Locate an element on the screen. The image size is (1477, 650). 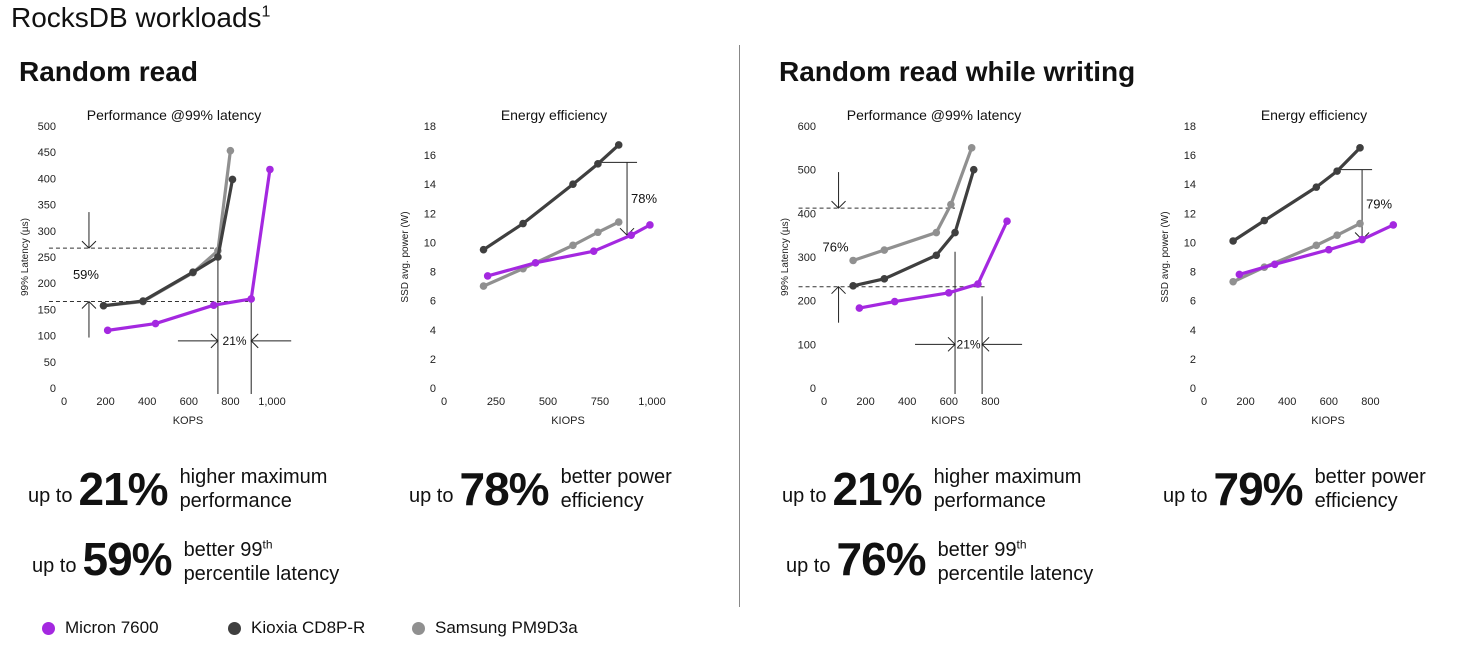
stat-value: 59% is located at coordinates (127, 559).